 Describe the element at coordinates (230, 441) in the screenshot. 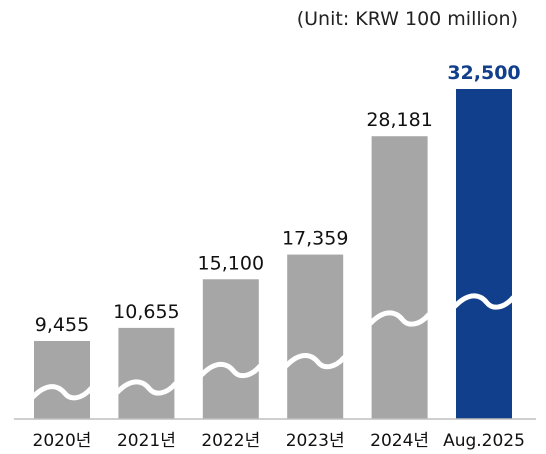

I see `category-label-2: 2022년` at that location.